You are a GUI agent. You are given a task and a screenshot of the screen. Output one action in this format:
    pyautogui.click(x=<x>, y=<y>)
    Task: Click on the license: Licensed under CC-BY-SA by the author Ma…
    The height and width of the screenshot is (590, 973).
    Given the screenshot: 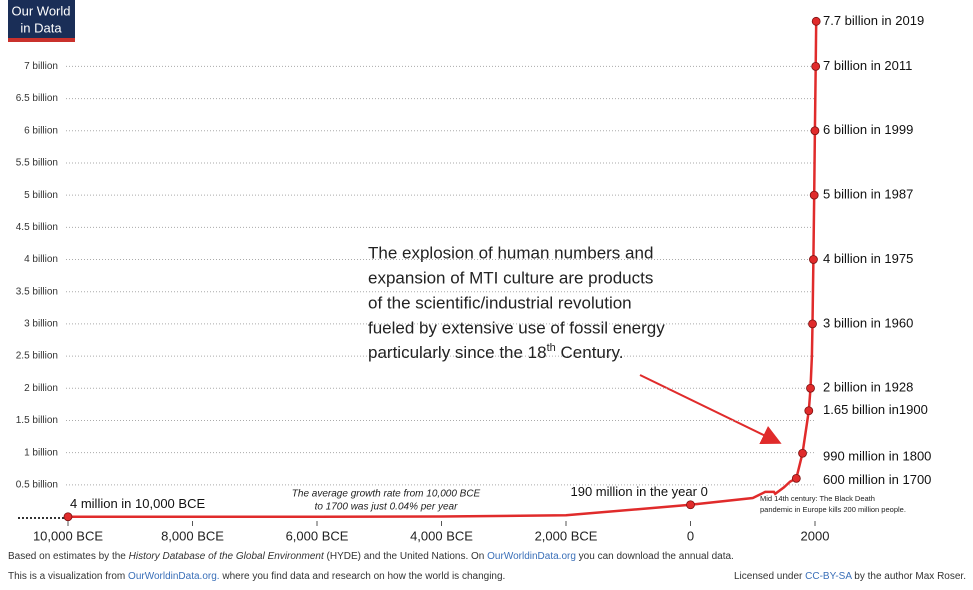 What is the action you would take?
    pyautogui.click(x=850, y=576)
    